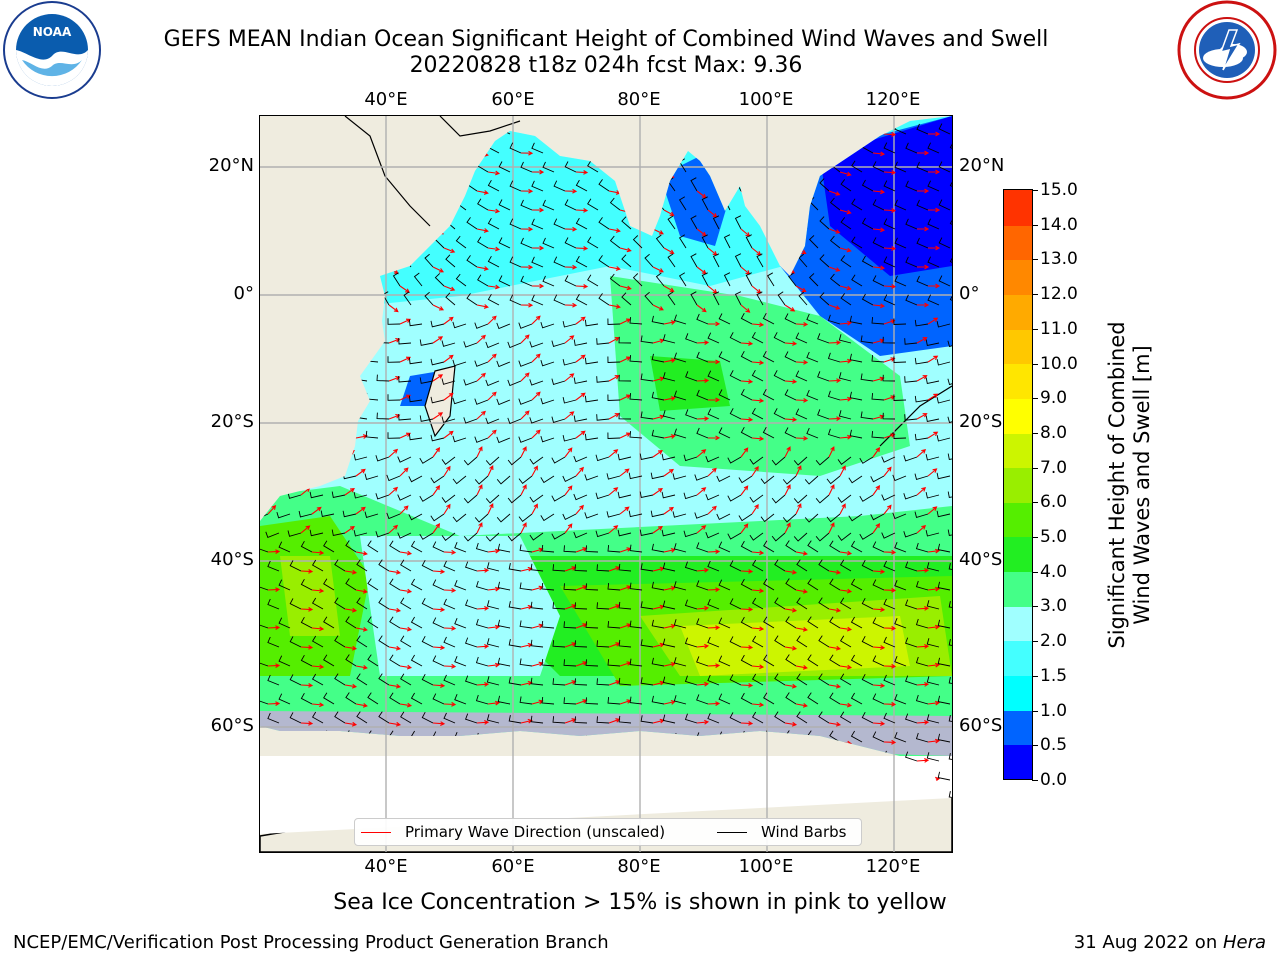 The image size is (1280, 960). I want to click on colorbar-tick-label: 5.0, so click(1053, 537).